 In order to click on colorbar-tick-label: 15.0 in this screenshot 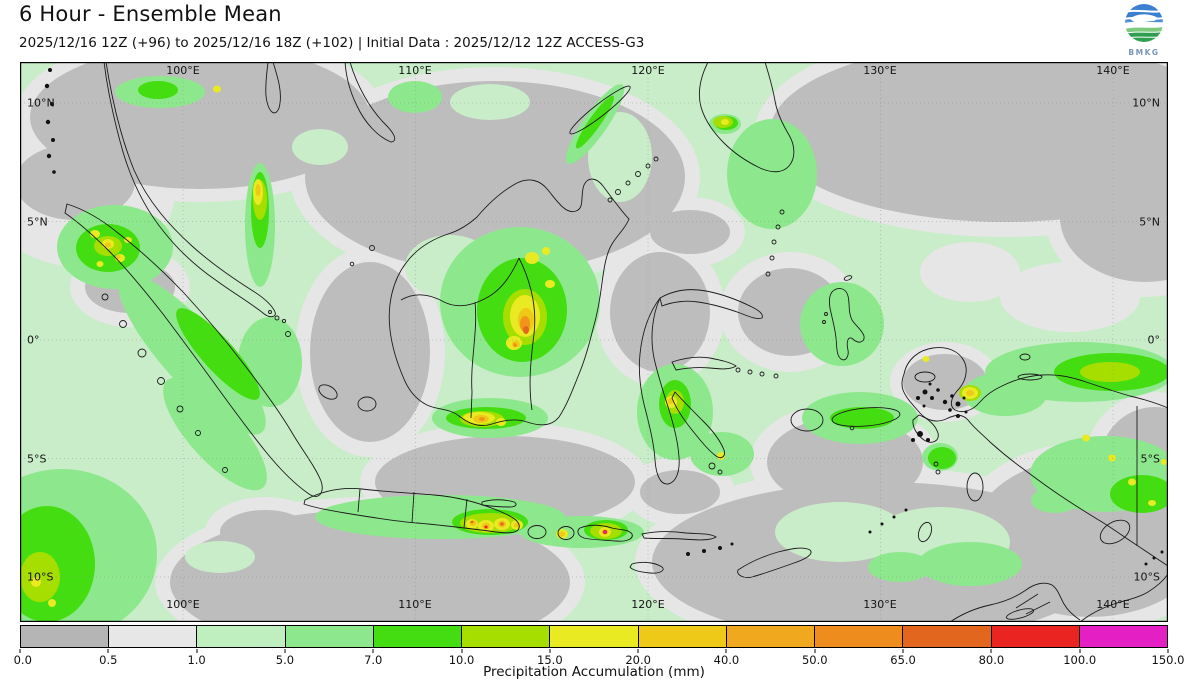, I will do `click(550, 660)`.